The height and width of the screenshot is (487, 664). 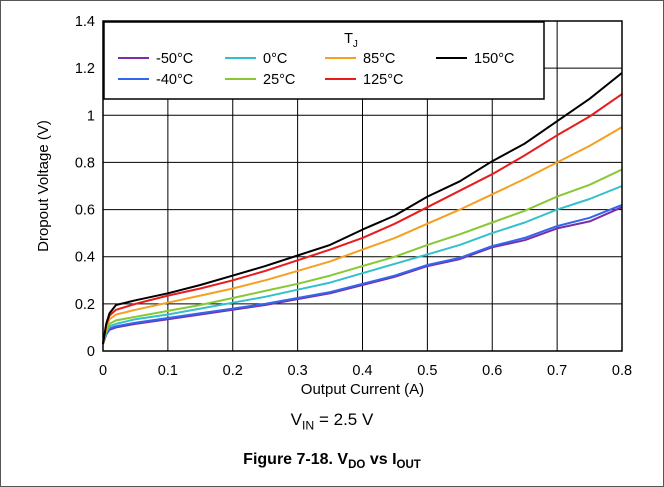 I want to click on y-axis-title: Dropout Voltage (V), so click(x=43, y=186).